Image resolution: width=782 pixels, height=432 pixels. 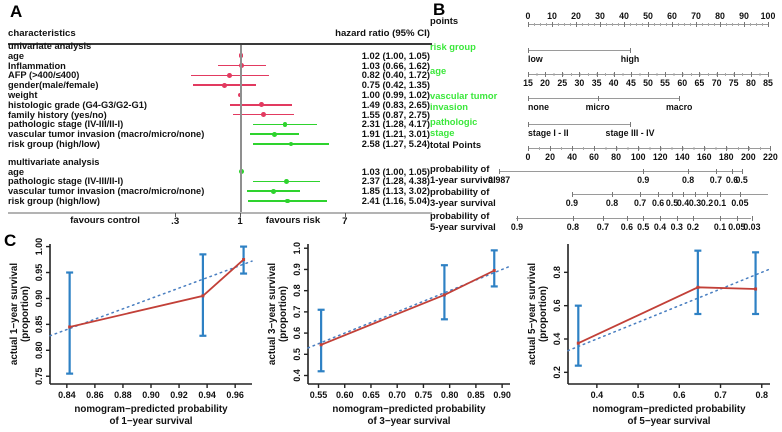 What do you see at coordinates (220, 213) in the screenshot?
I see `forest-axis-rule` at bounding box center [220, 213].